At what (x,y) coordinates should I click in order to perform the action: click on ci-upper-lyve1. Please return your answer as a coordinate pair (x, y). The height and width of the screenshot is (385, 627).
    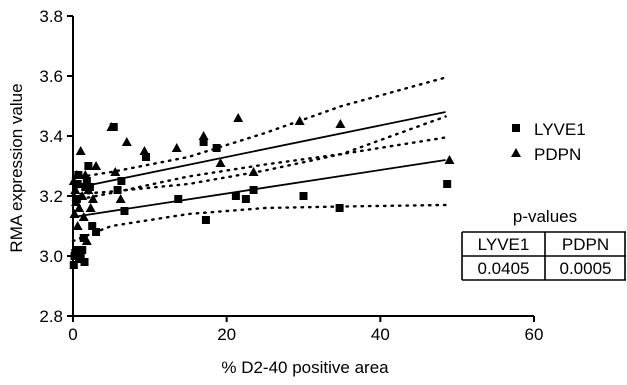
    Looking at the image, I should click on (259, 155).